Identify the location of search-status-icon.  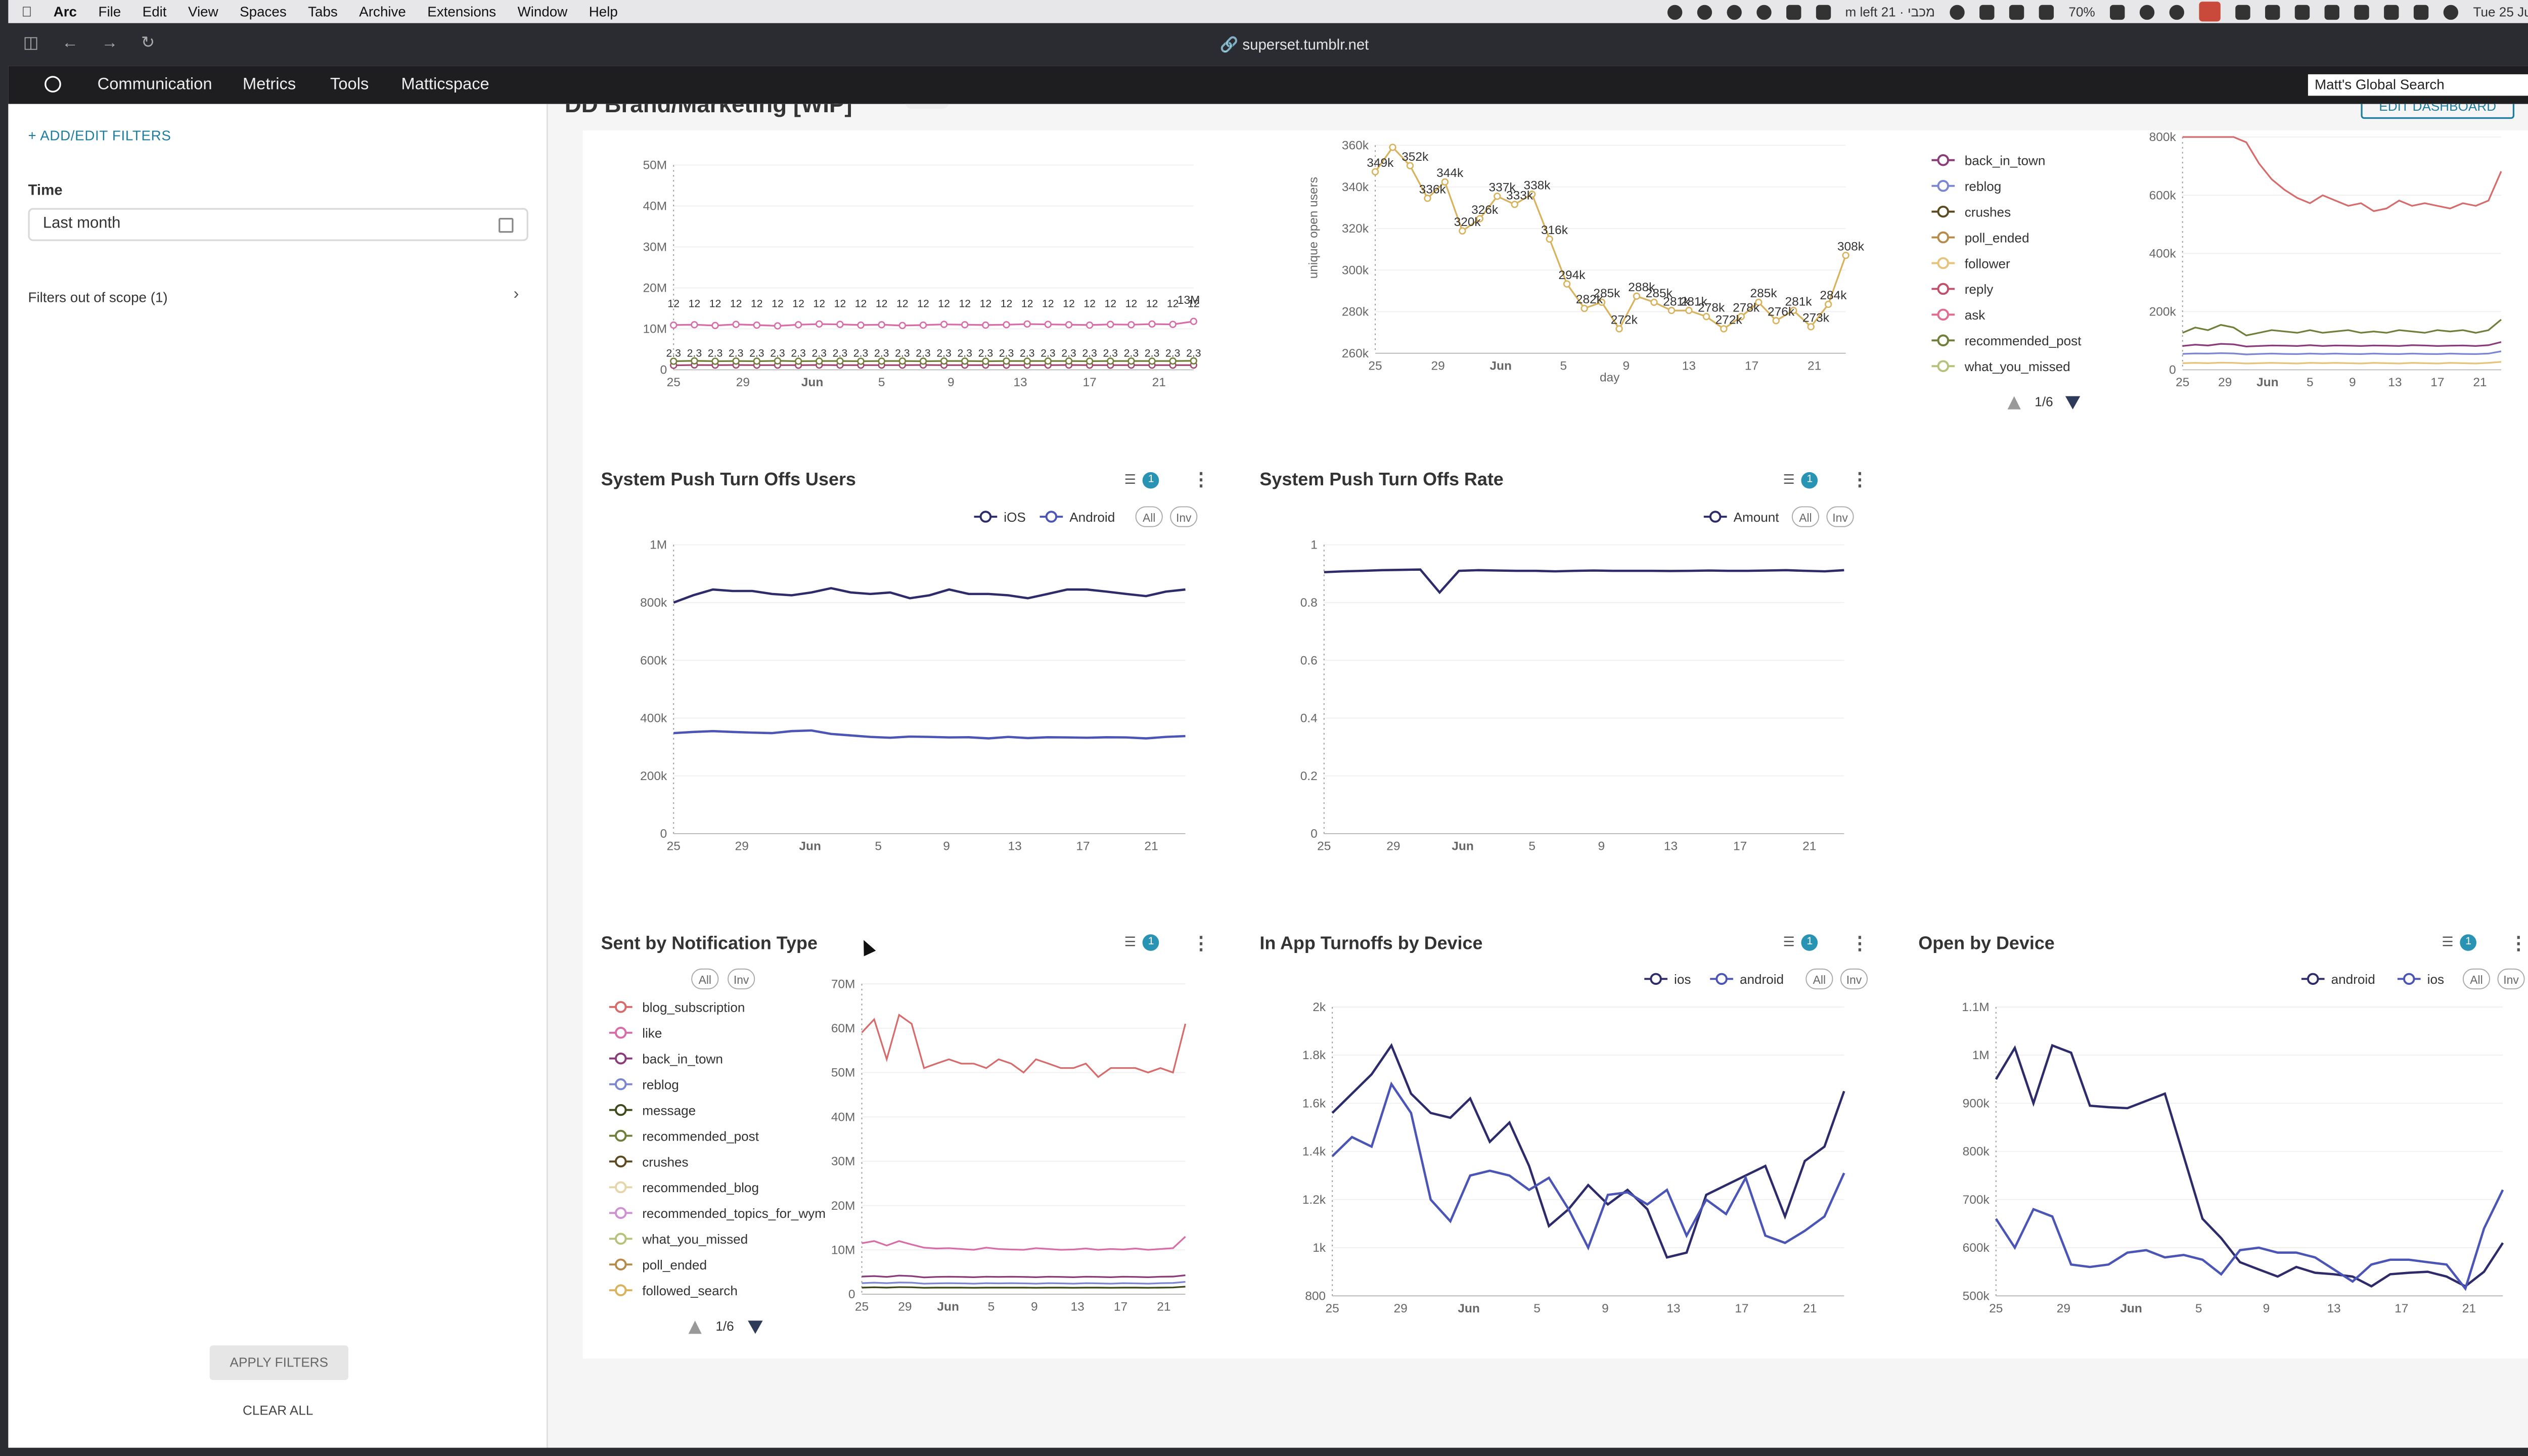
(1764, 11).